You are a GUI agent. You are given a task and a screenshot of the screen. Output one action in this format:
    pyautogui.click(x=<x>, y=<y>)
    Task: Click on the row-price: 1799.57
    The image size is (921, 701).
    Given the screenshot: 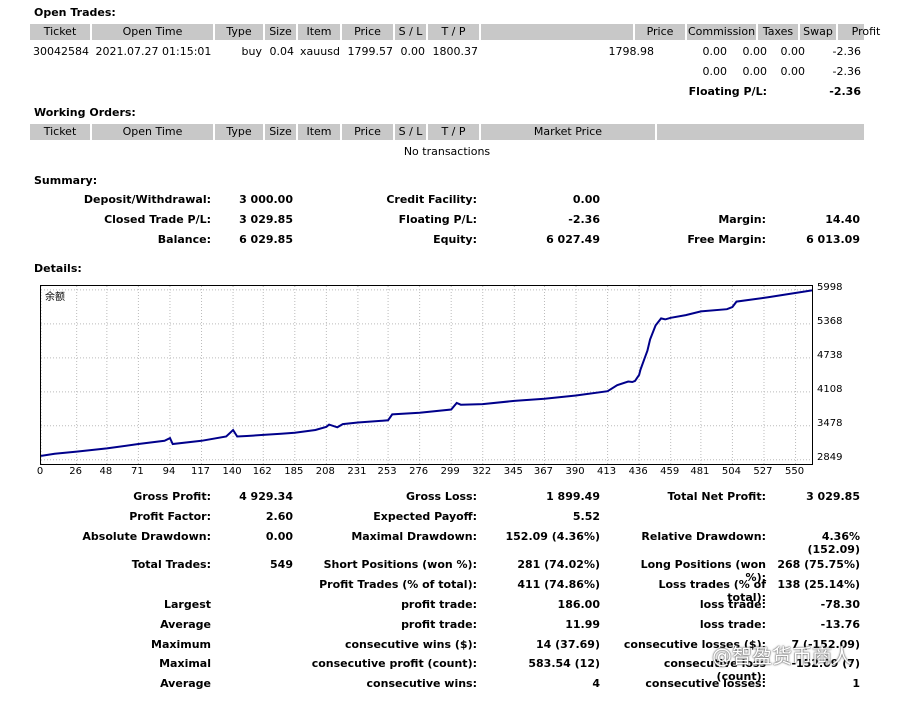 What is the action you would take?
    pyautogui.click(x=370, y=51)
    